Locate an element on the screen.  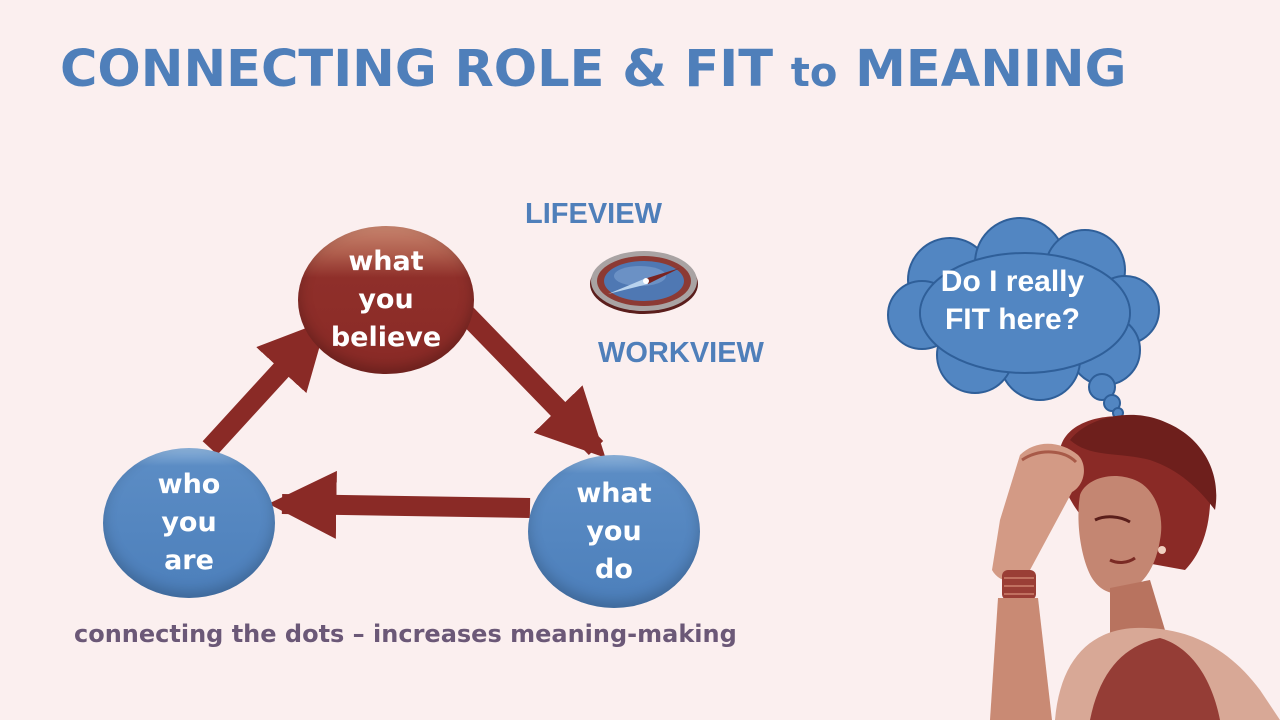
arrow-are-to-believe is located at coordinates (265, 387).